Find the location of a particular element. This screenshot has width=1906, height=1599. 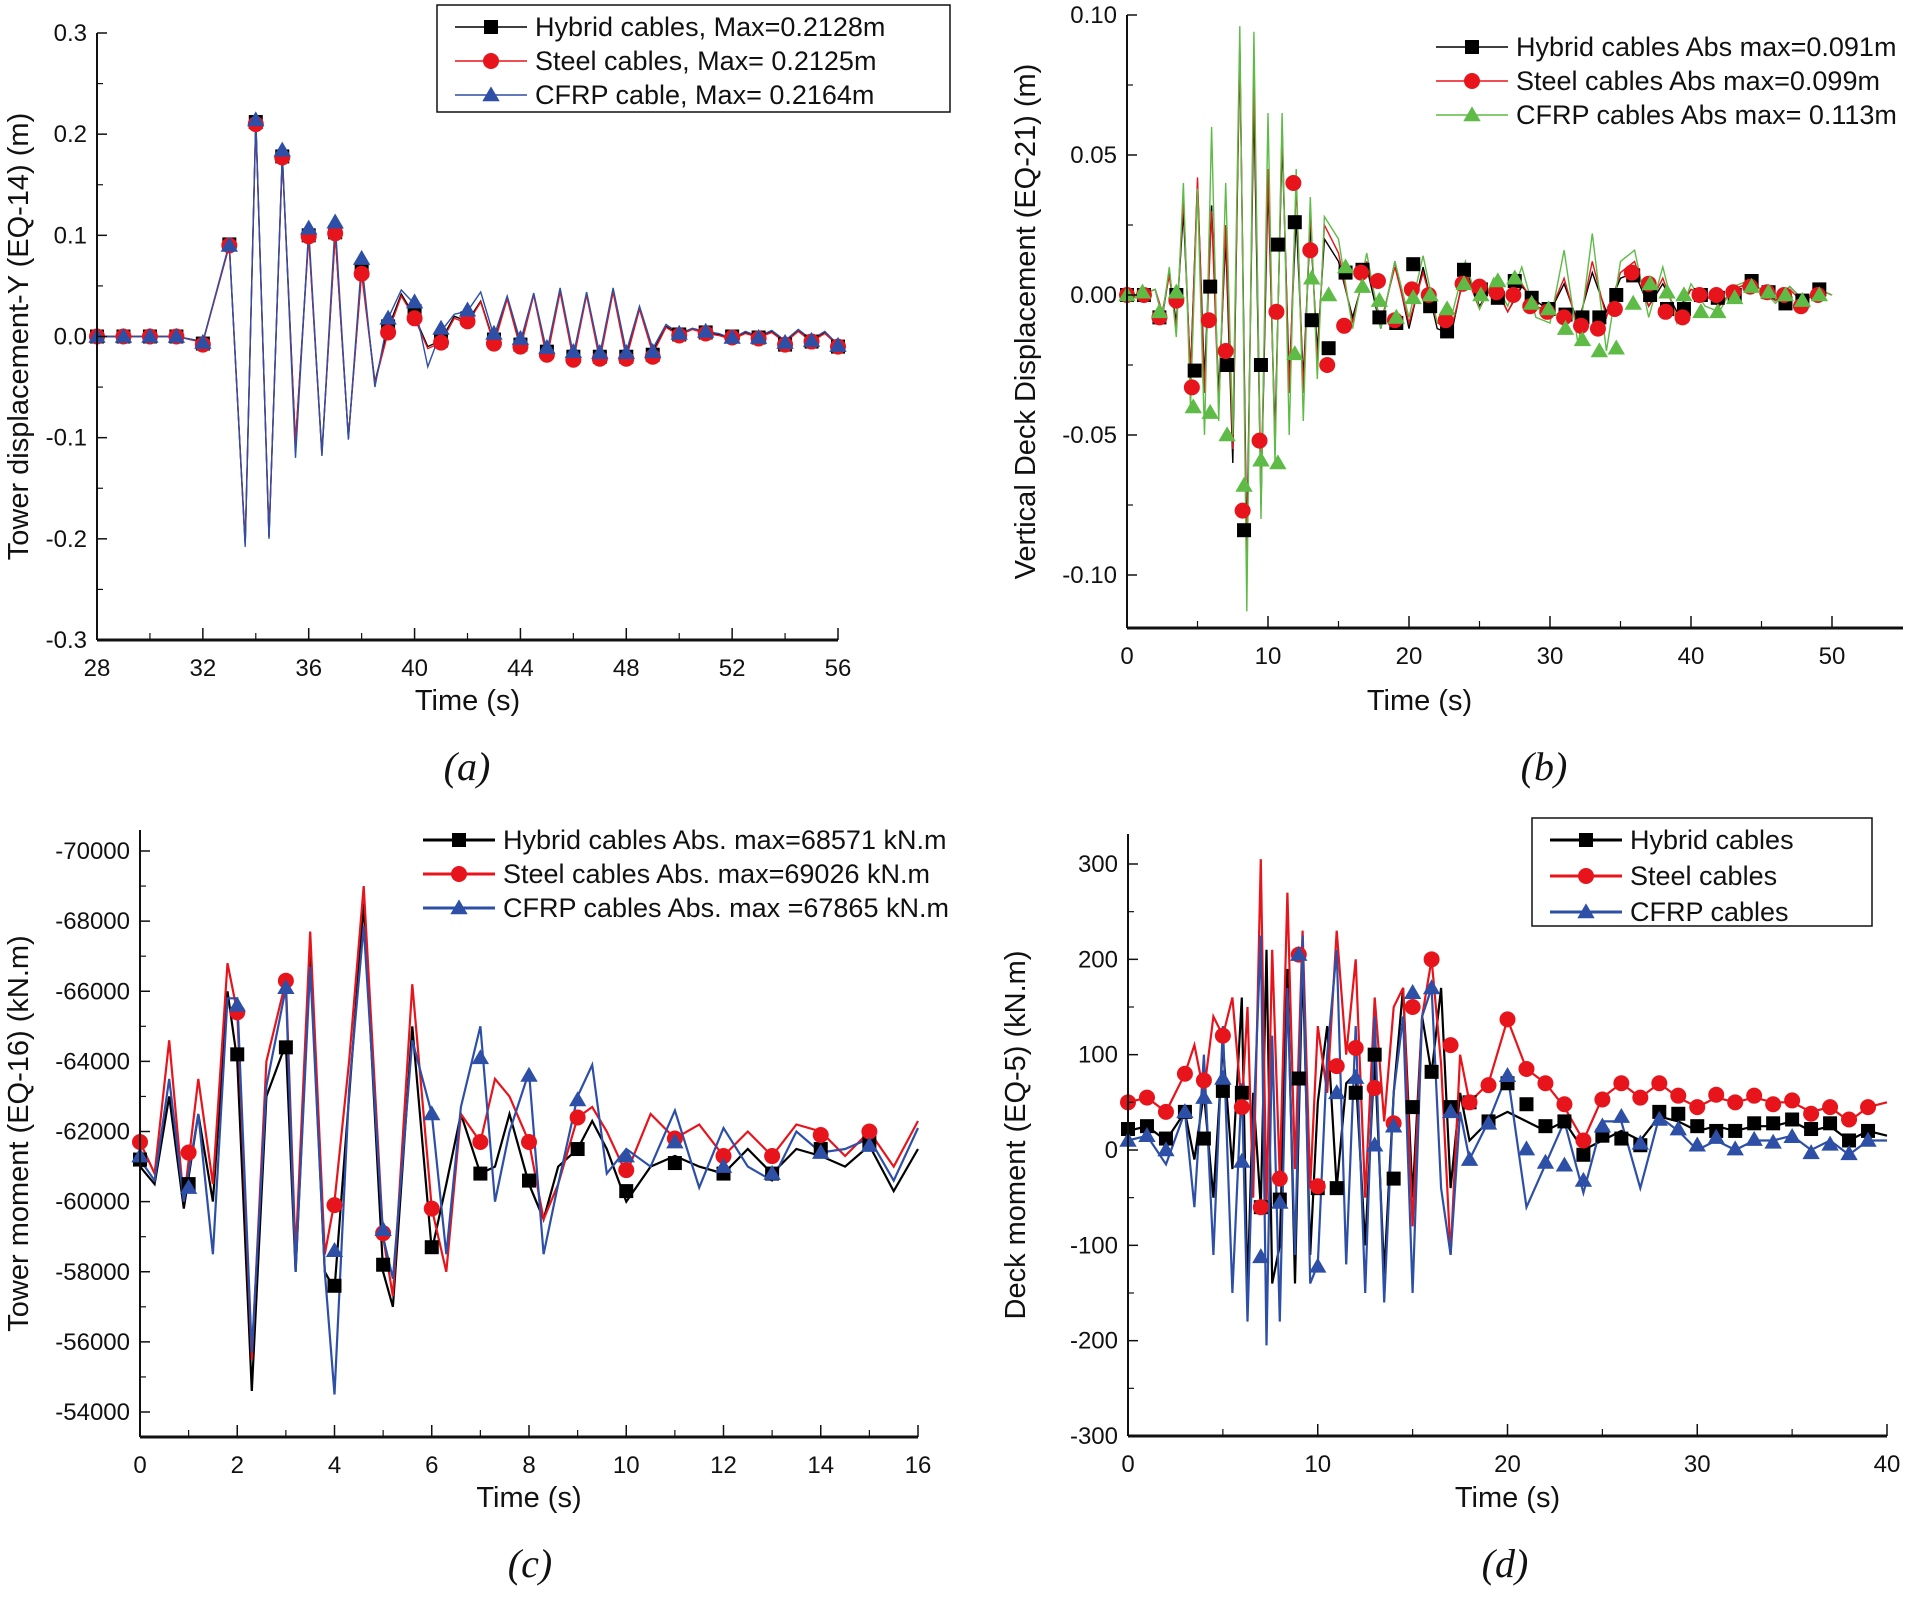

x-axis-title: Time (s) is located at coordinates (1507, 1498).